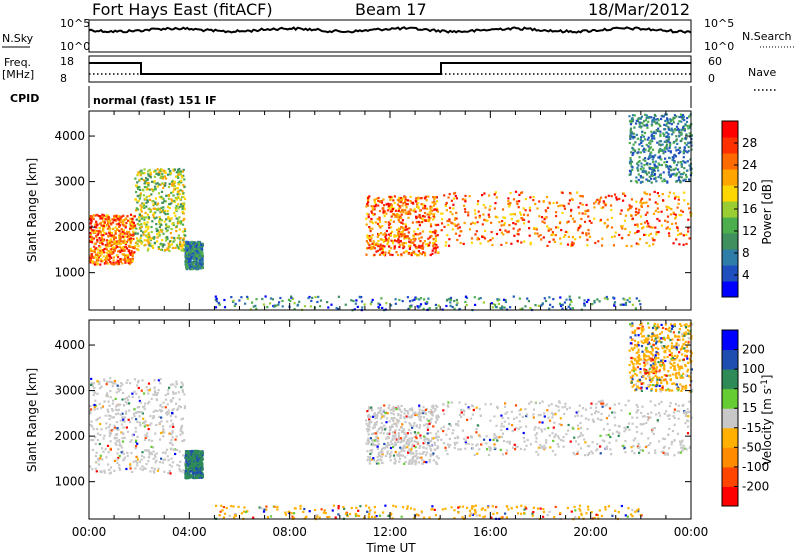  I want to click on power-ylabel: Slant Range [km], so click(32, 210).